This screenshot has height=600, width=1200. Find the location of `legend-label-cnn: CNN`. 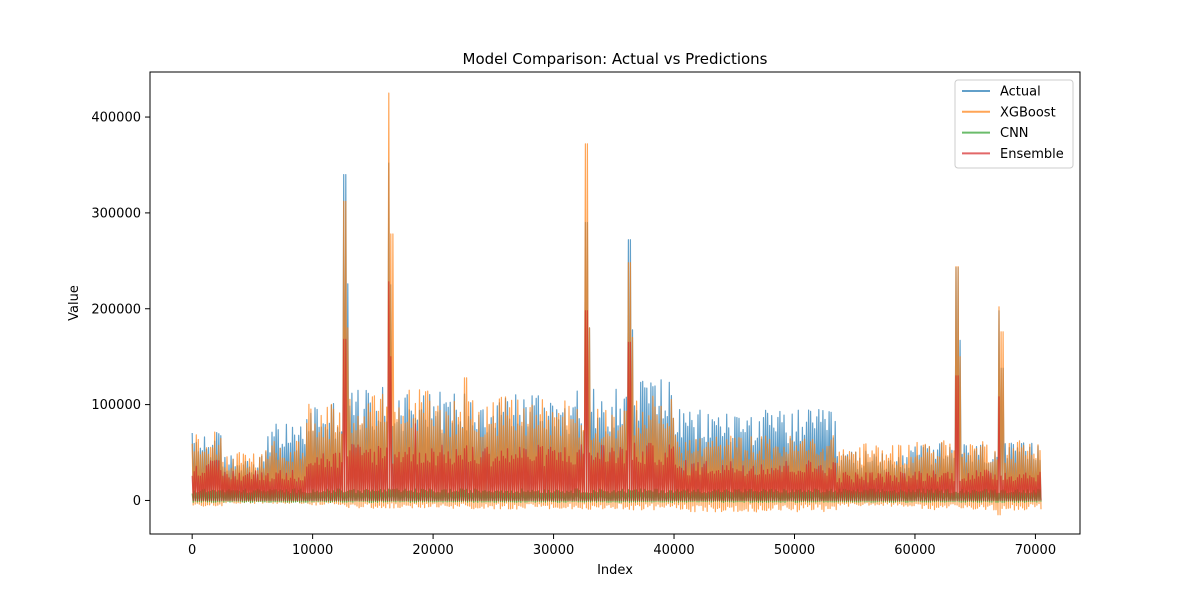

legend-label-cnn: CNN is located at coordinates (1014, 133).